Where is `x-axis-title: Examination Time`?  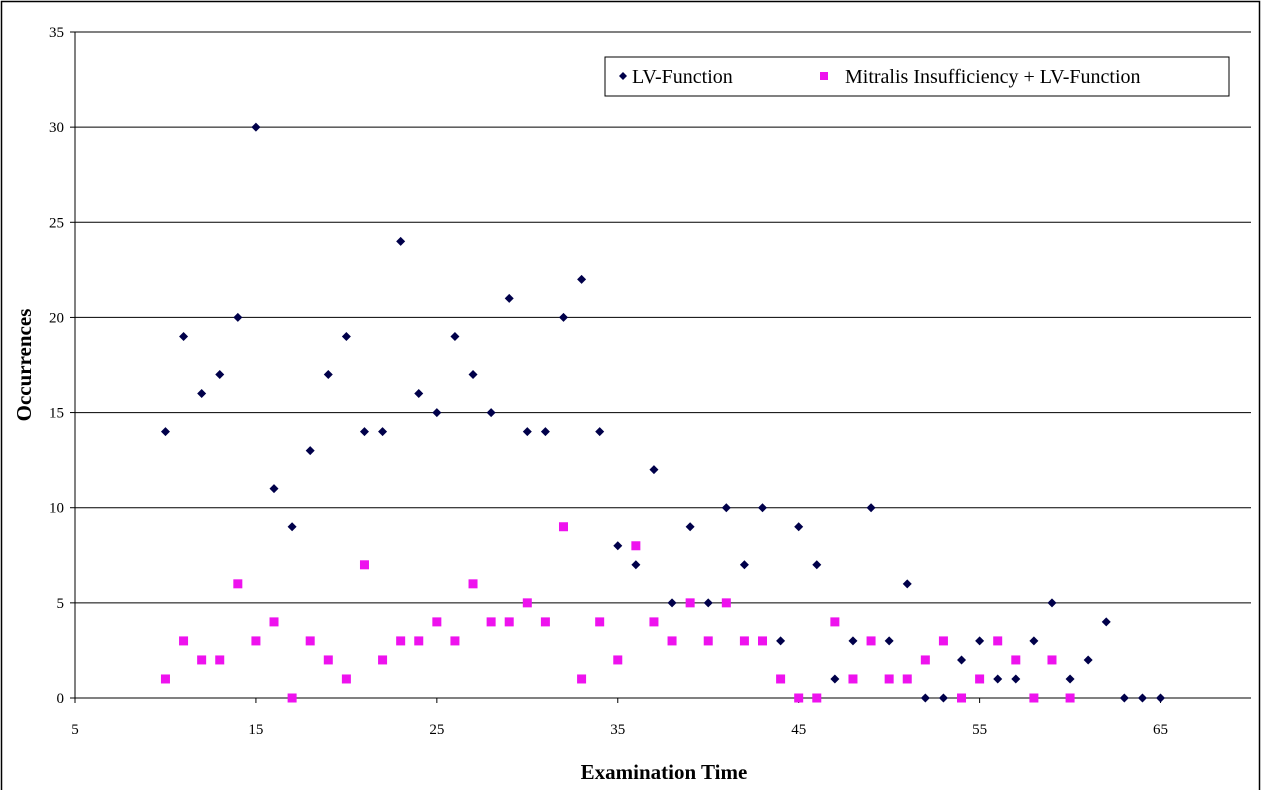 x-axis-title: Examination Time is located at coordinates (664, 772).